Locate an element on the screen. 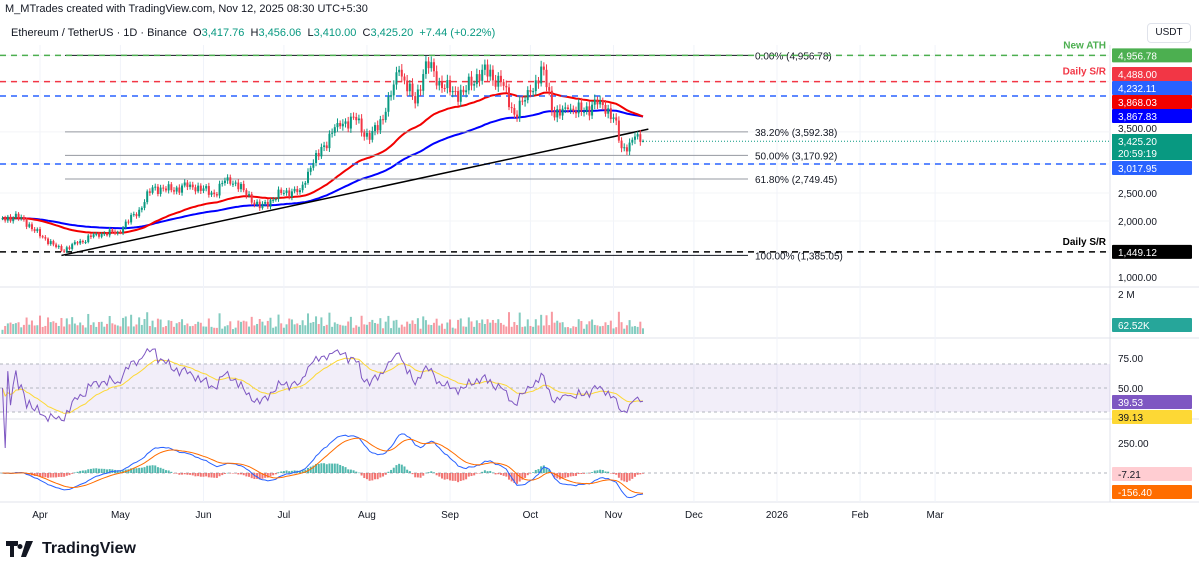  tradingview-logo: TradingView is located at coordinates (71, 549).